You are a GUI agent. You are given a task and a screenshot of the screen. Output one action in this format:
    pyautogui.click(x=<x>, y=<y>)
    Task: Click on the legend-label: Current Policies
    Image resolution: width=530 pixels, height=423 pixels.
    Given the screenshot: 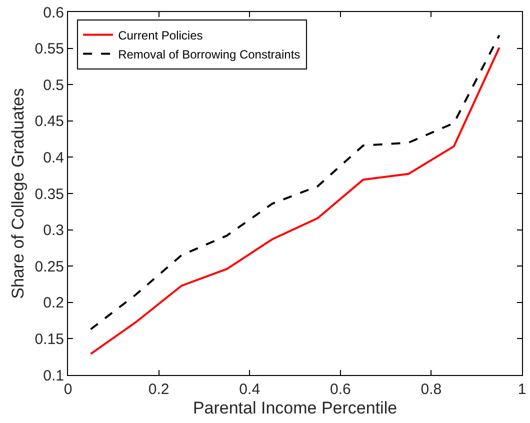 What is the action you would take?
    pyautogui.click(x=160, y=35)
    